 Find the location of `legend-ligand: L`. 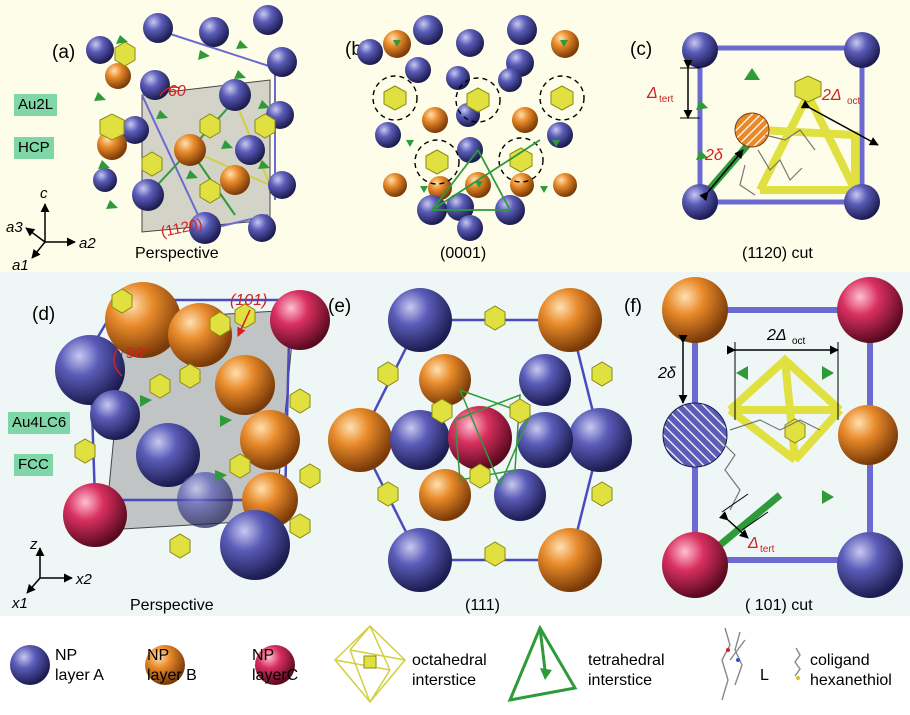

legend-ligand: L is located at coordinates (764, 675).